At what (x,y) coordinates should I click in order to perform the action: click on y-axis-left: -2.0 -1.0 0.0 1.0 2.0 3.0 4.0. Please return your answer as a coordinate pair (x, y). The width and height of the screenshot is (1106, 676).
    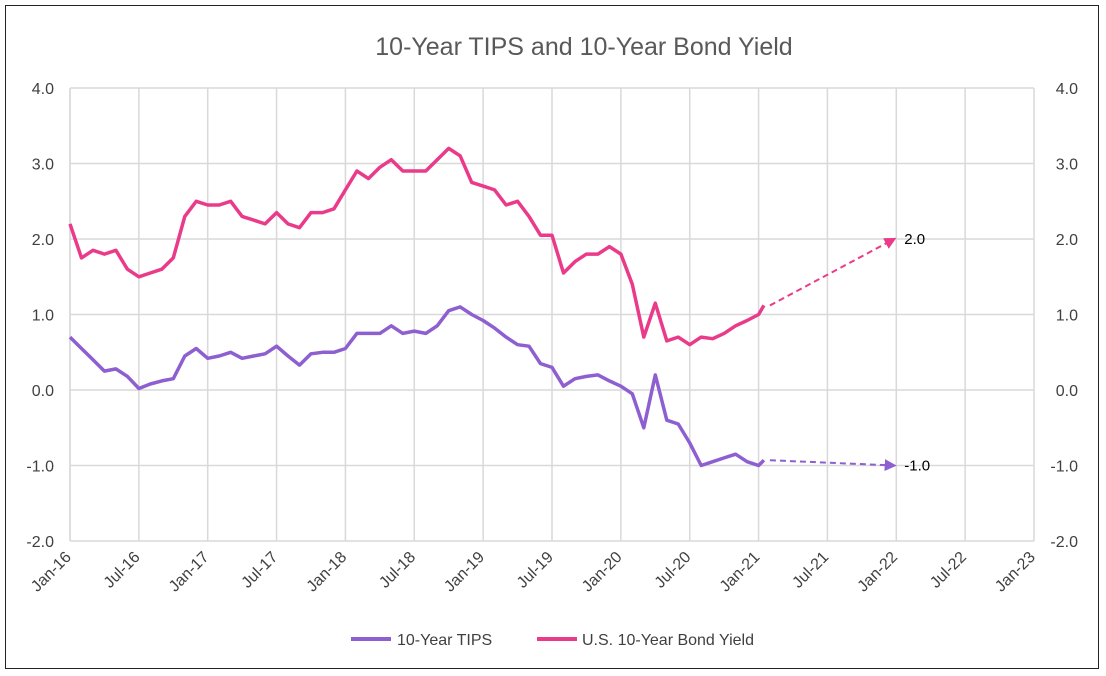
    Looking at the image, I should click on (40, 316).